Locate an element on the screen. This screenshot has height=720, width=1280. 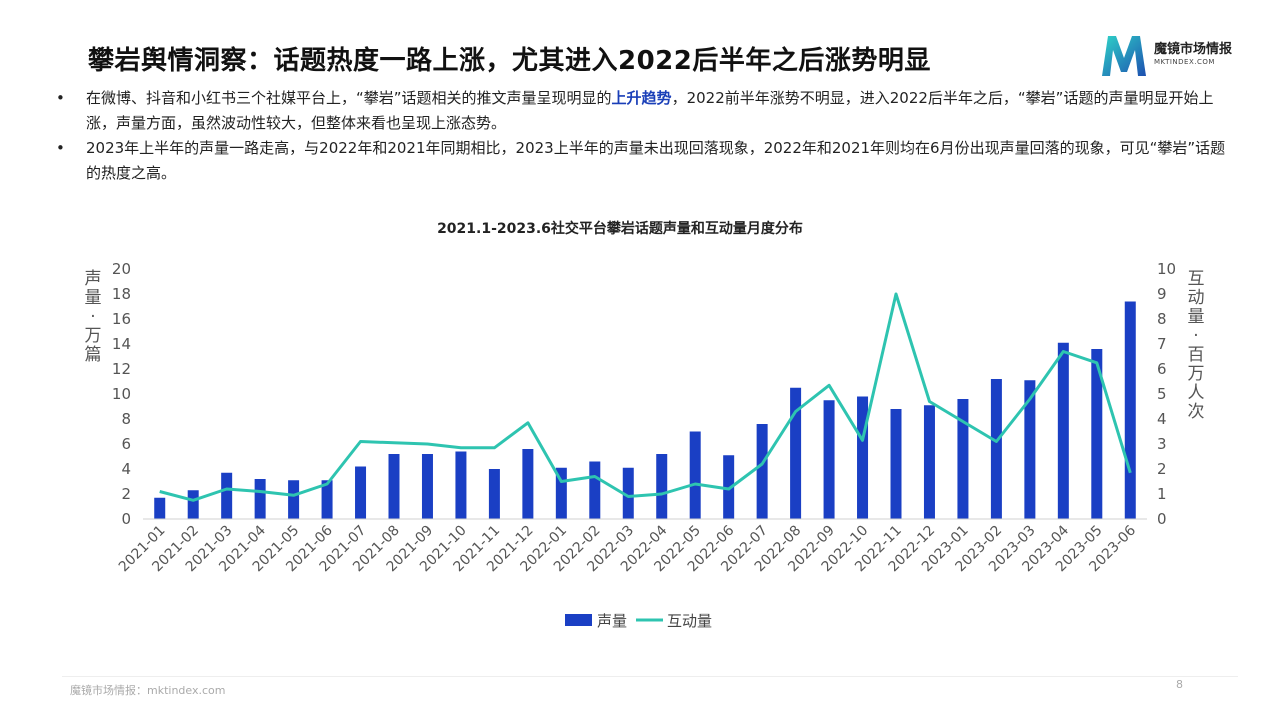
logo: 魔镜市场情报 MKTINDEX.COM is located at coordinates (1178, 55).